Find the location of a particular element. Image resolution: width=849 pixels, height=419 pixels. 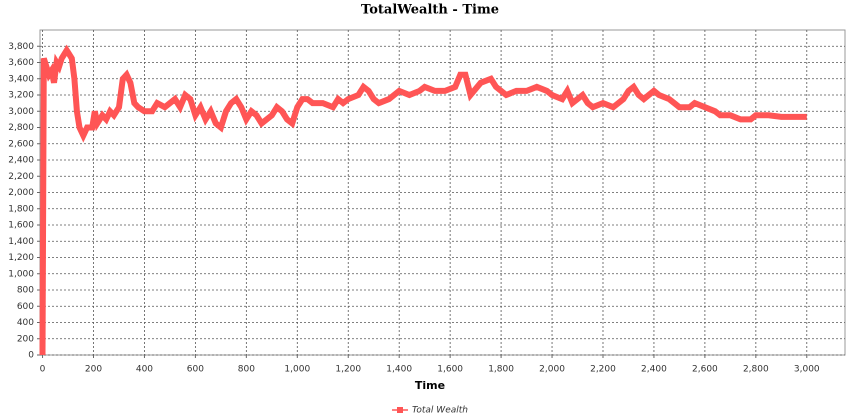

x-tick-label: 1,000 is located at coordinates (297, 370).